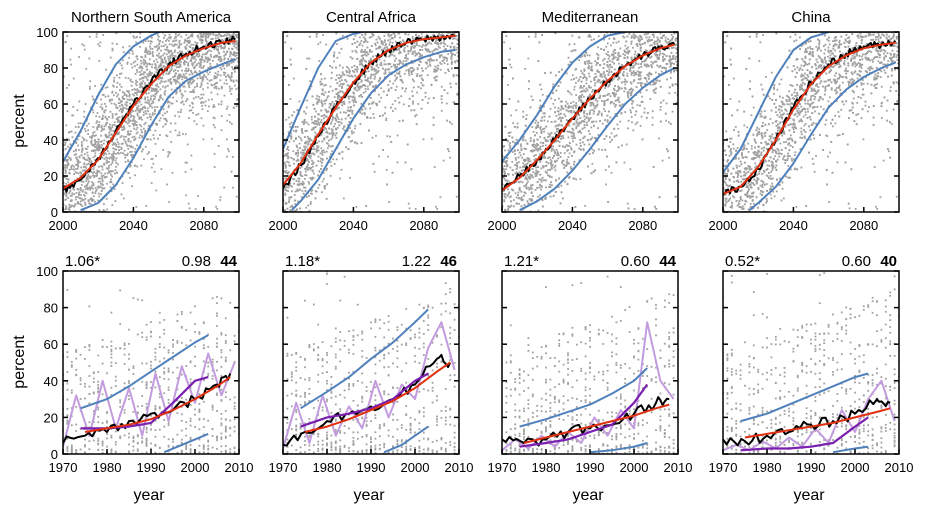  Describe the element at coordinates (149, 114) in the screenshot. I see `series-observed-line` at that location.